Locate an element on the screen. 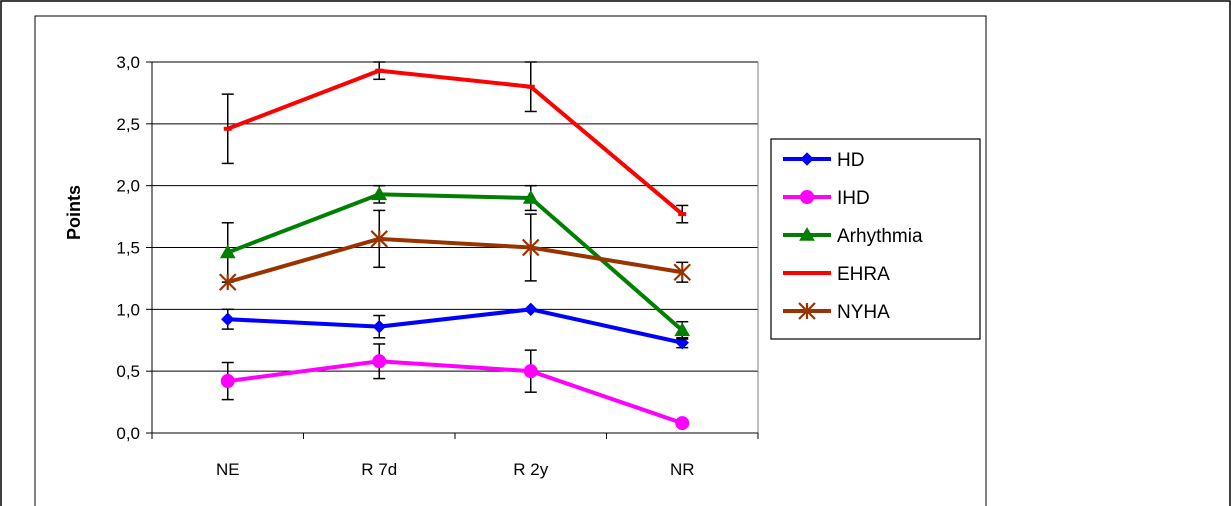 This screenshot has width=1231, height=506. legend-label: Arhythmia is located at coordinates (880, 236).